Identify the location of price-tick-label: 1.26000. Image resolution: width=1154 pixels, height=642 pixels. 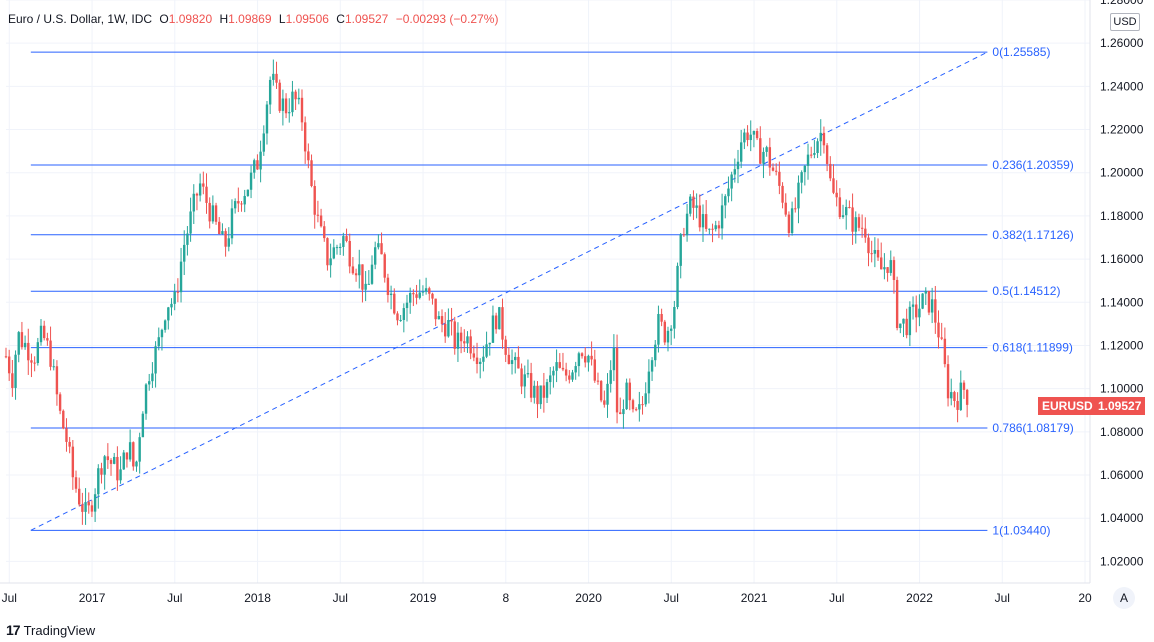
(1122, 43).